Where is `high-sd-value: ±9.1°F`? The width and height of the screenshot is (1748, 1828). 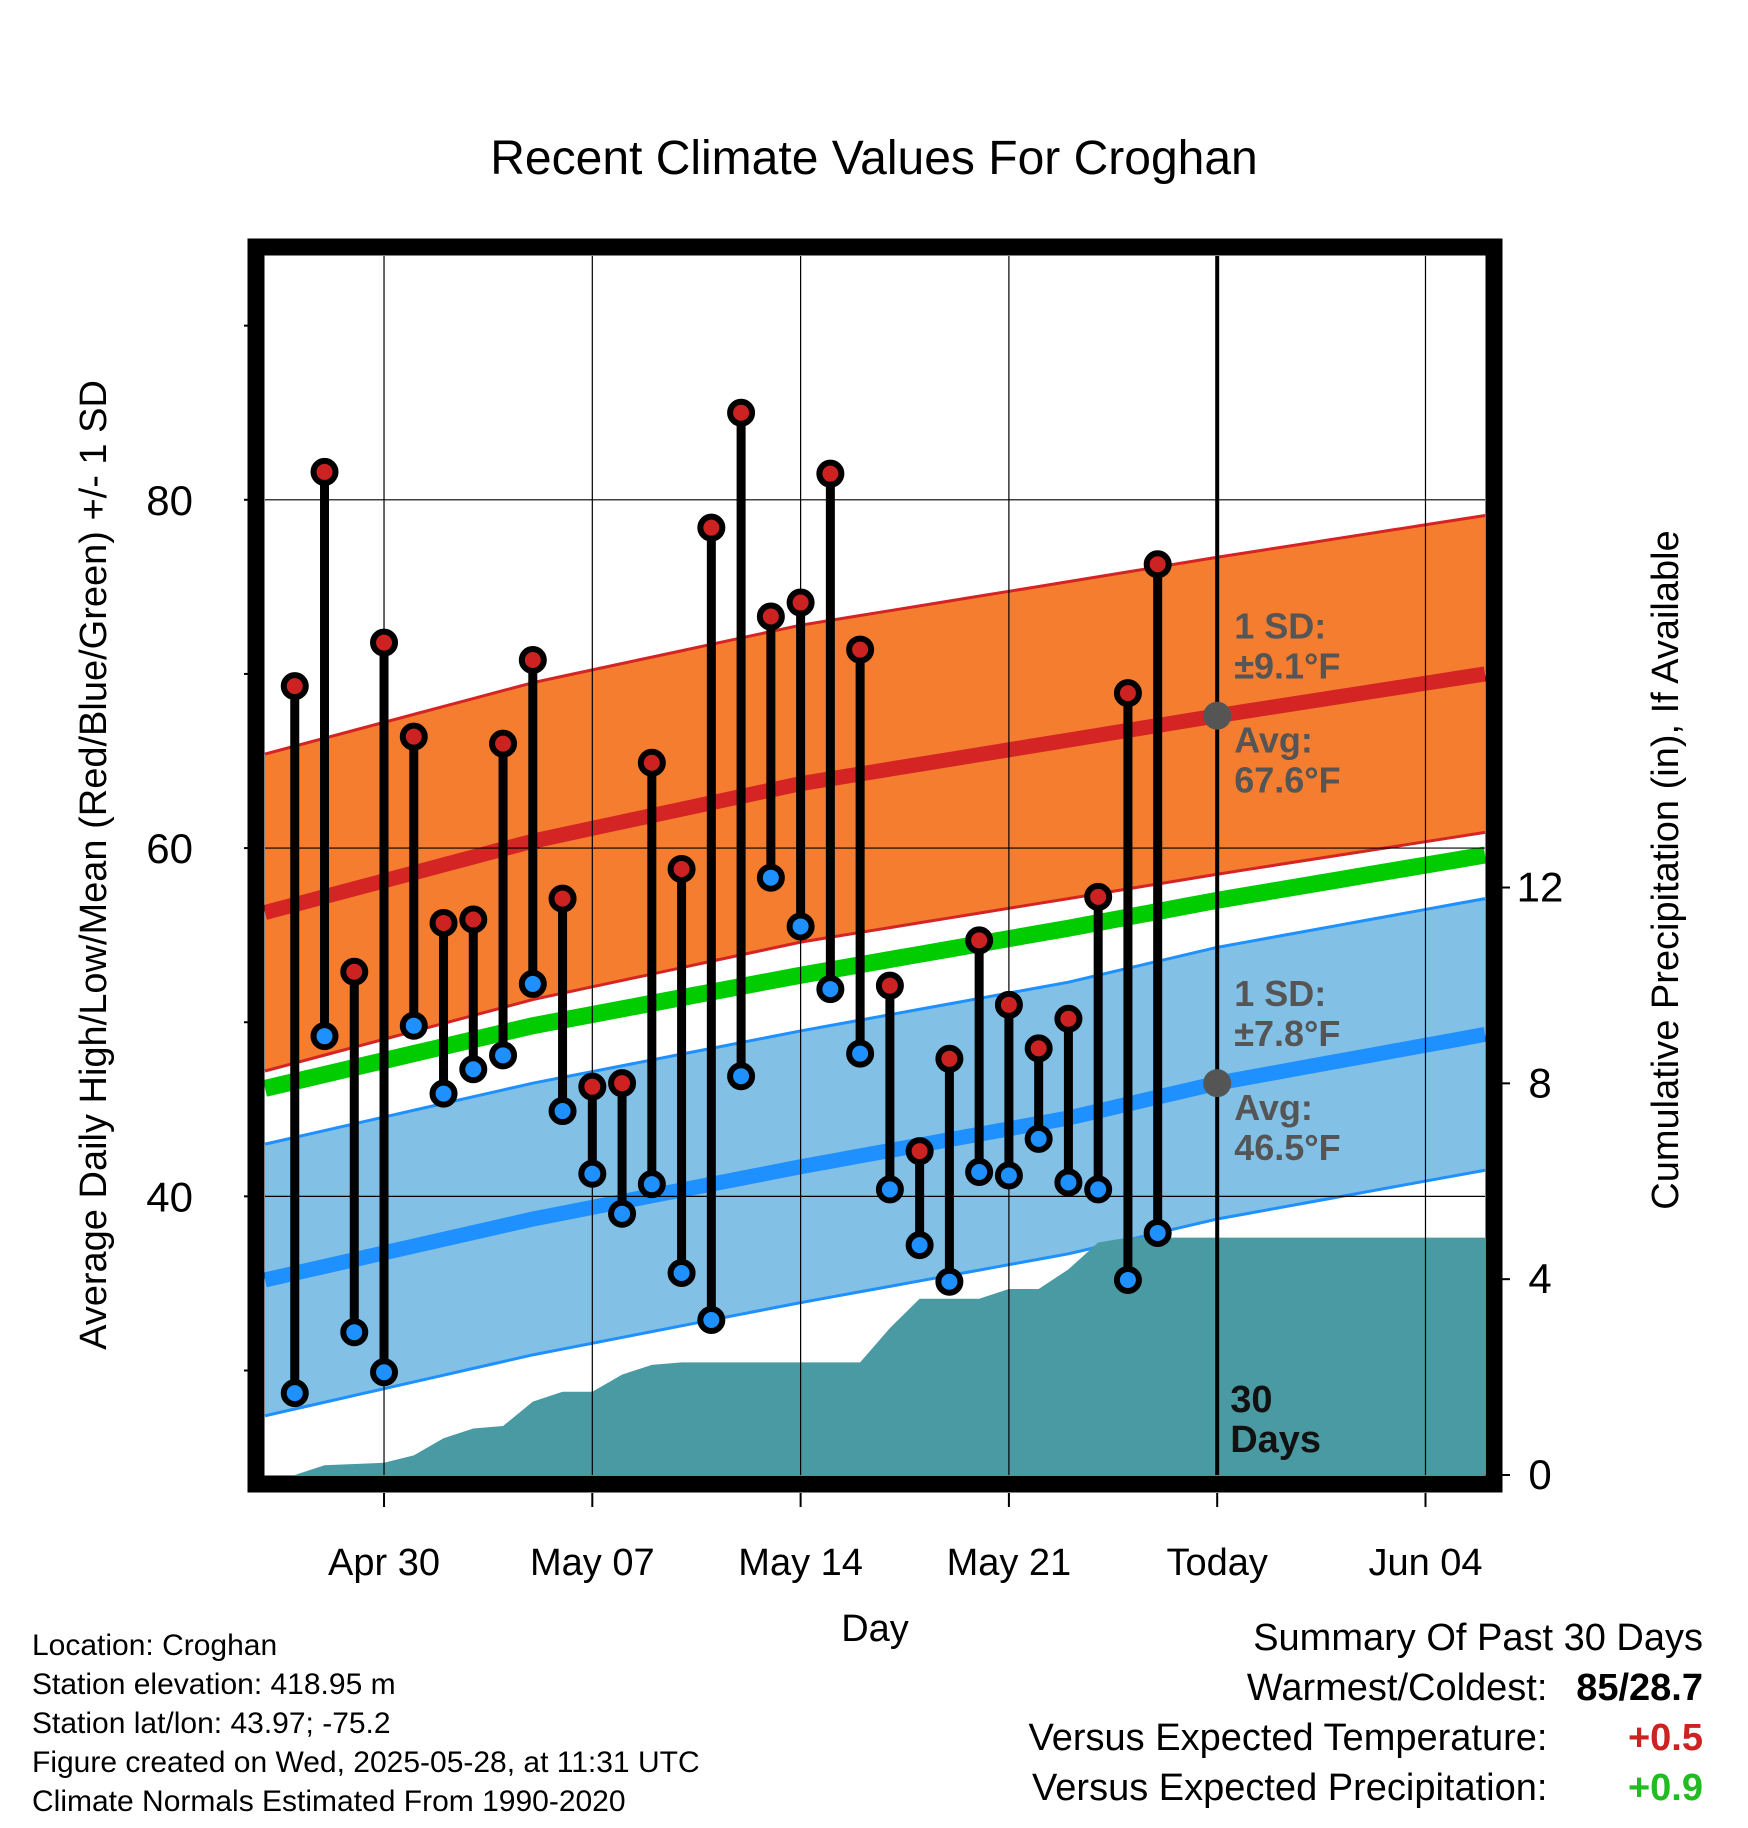
high-sd-value: ±9.1°F is located at coordinates (1287, 666).